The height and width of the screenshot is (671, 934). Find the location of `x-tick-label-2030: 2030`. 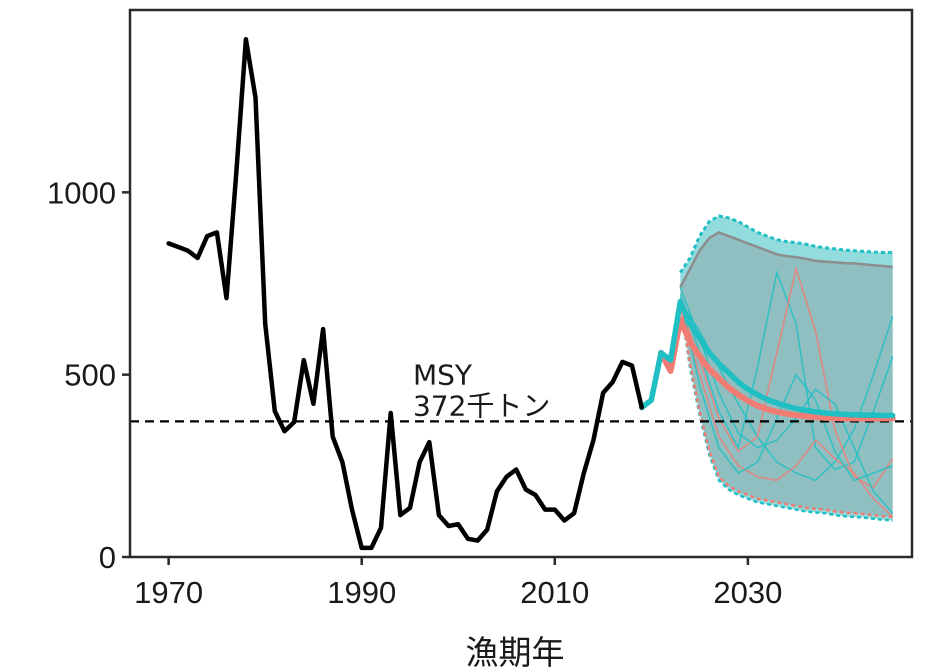

x-tick-label-2030: 2030 is located at coordinates (747, 592).